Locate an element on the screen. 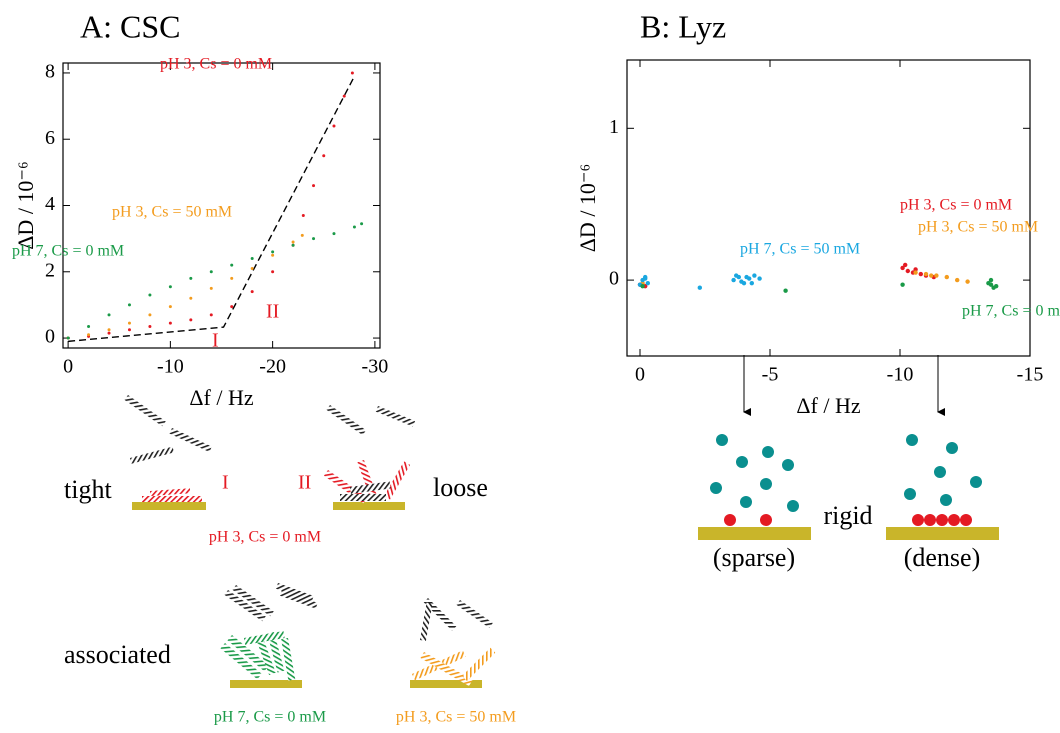 This screenshot has width=1060, height=733. label: loose is located at coordinates (460, 487).